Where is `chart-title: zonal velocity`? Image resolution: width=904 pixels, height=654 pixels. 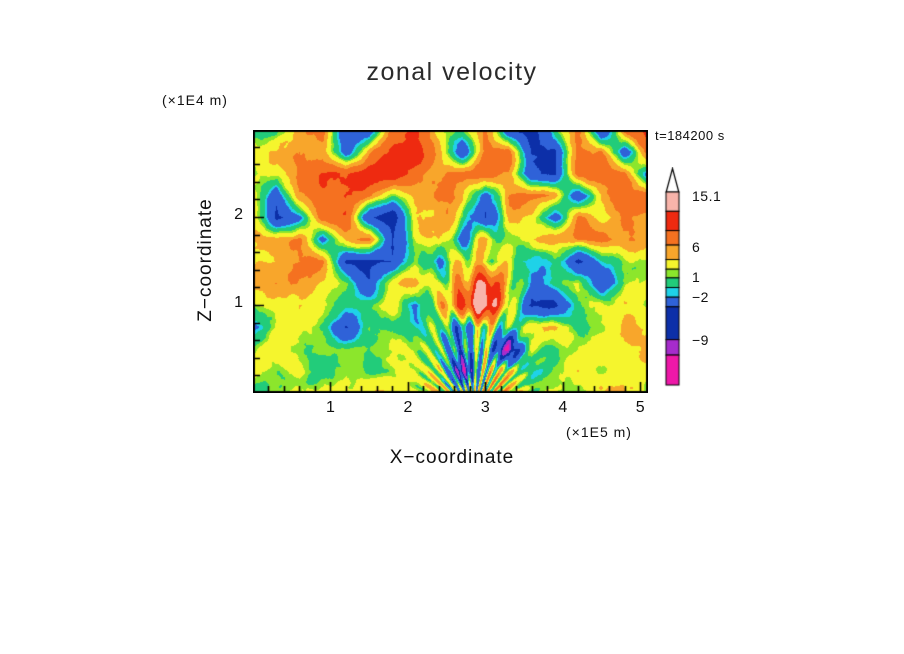 chart-title: zonal velocity is located at coordinates (452, 72).